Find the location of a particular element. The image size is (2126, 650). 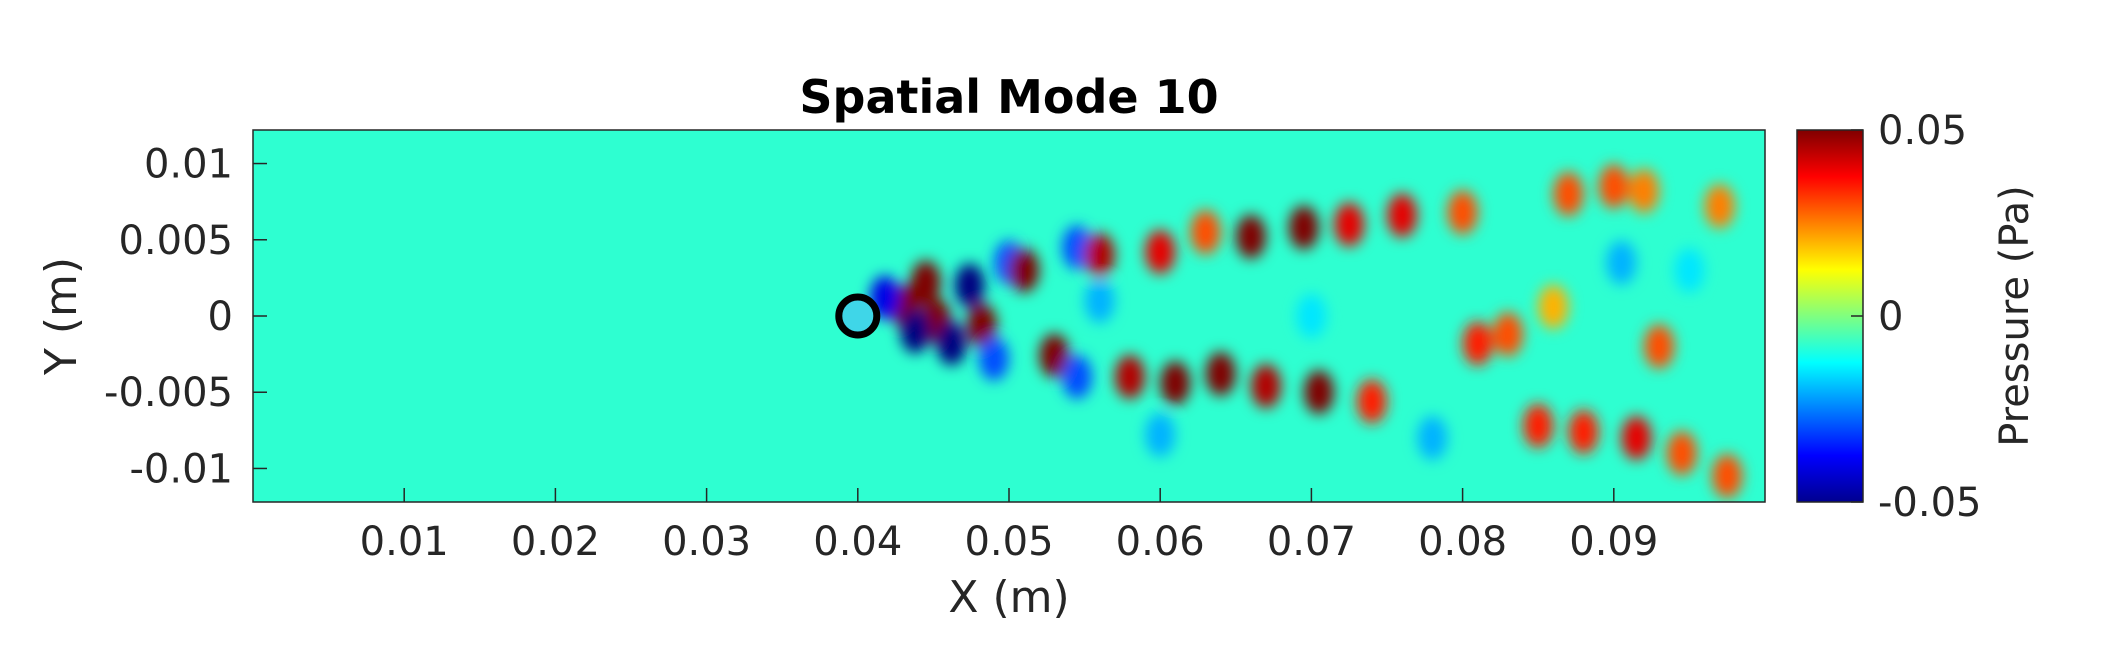

y-tick-label: -0.005 is located at coordinates (168, 393).